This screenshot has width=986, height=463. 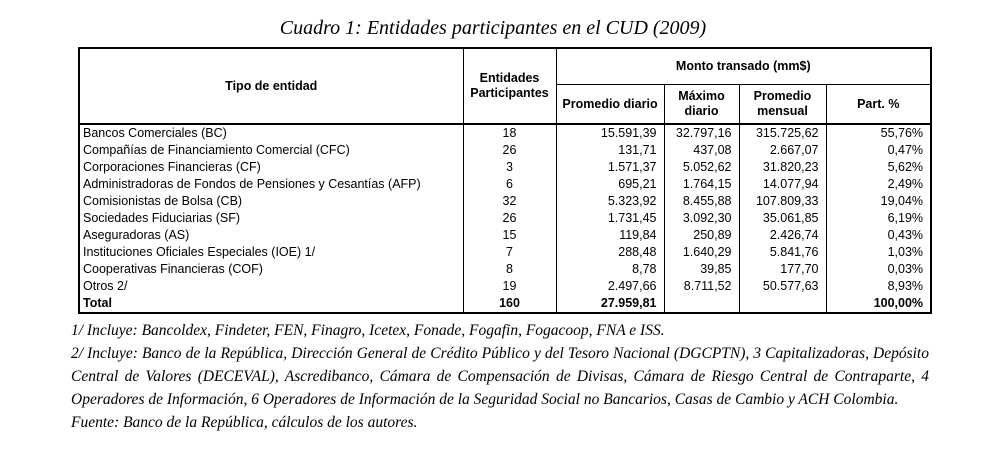 What do you see at coordinates (509, 304) in the screenshot?
I see `cell-entidades: 160` at bounding box center [509, 304].